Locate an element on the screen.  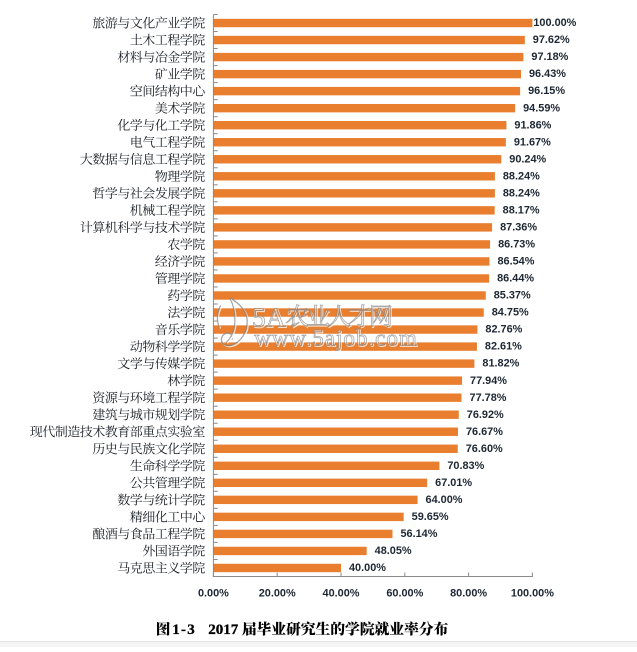
svg-text: 48.05% is located at coordinates (393, 551).